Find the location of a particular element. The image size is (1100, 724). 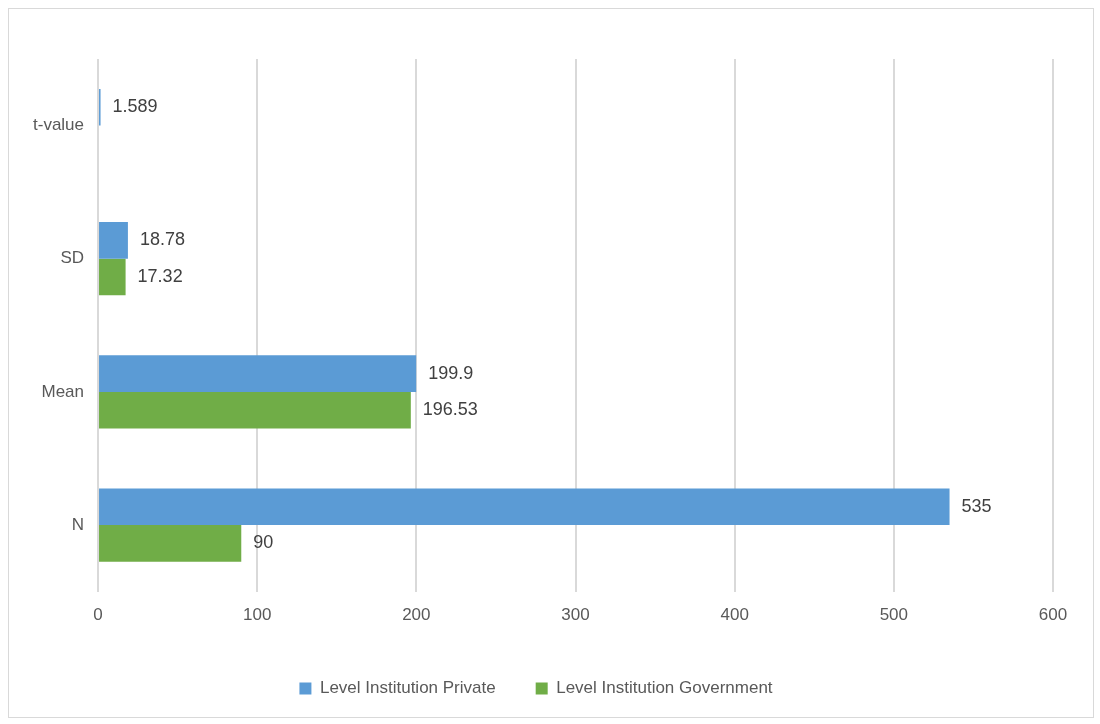

legend-label: Level Institution Private is located at coordinates (407, 688).